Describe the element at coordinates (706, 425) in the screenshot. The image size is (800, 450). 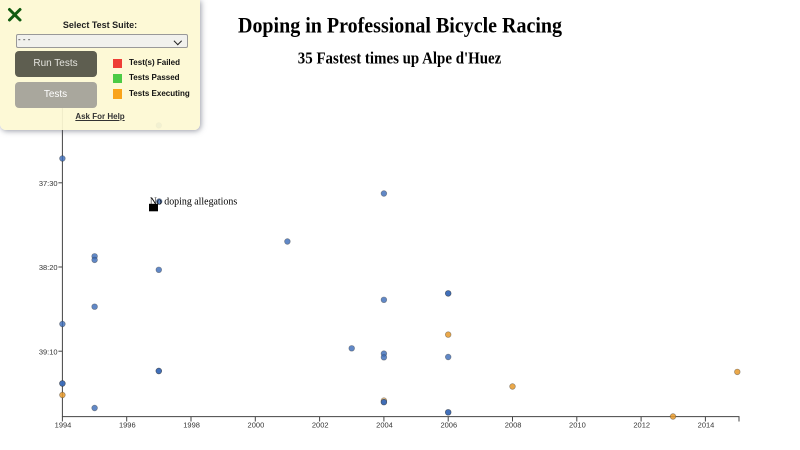
I see `svg-text: 2014` at that location.